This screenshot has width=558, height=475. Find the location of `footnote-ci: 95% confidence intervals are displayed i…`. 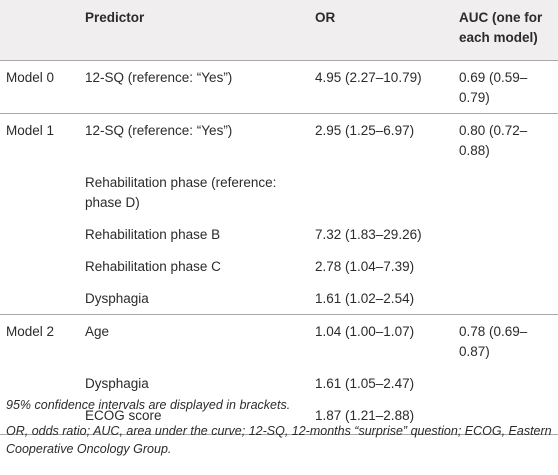

footnote-ci: 95% confidence intervals are displayed i… is located at coordinates (148, 405).